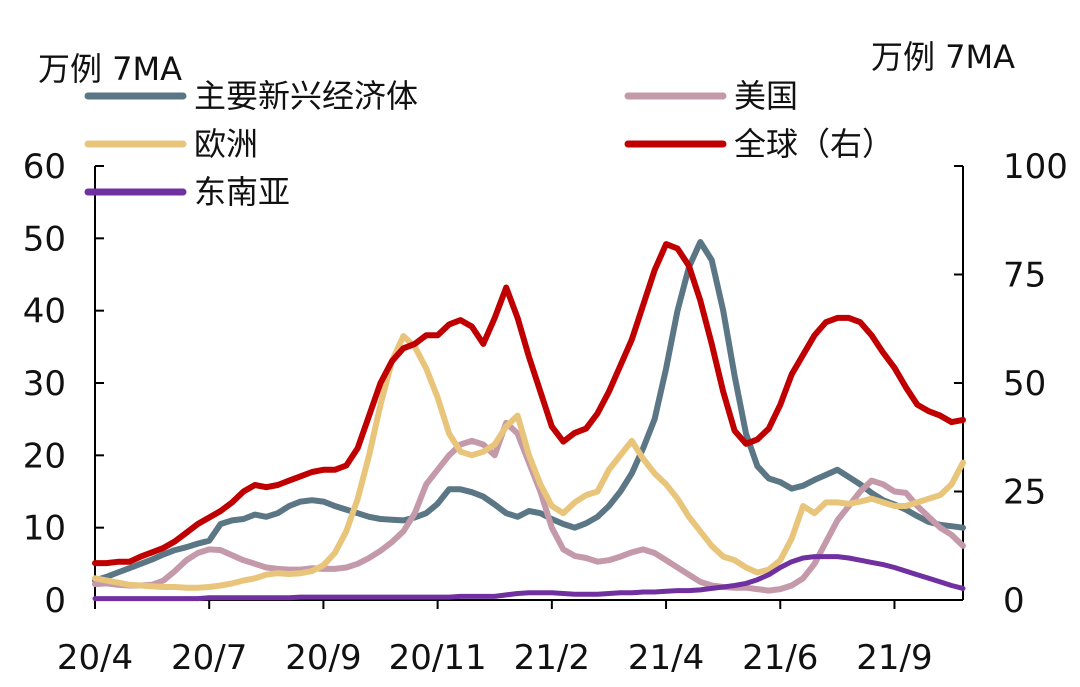 Image resolution: width=1080 pixels, height=687 pixels. What do you see at coordinates (226, 144) in the screenshot?
I see `legend-label-eu: 欧洲` at bounding box center [226, 144].